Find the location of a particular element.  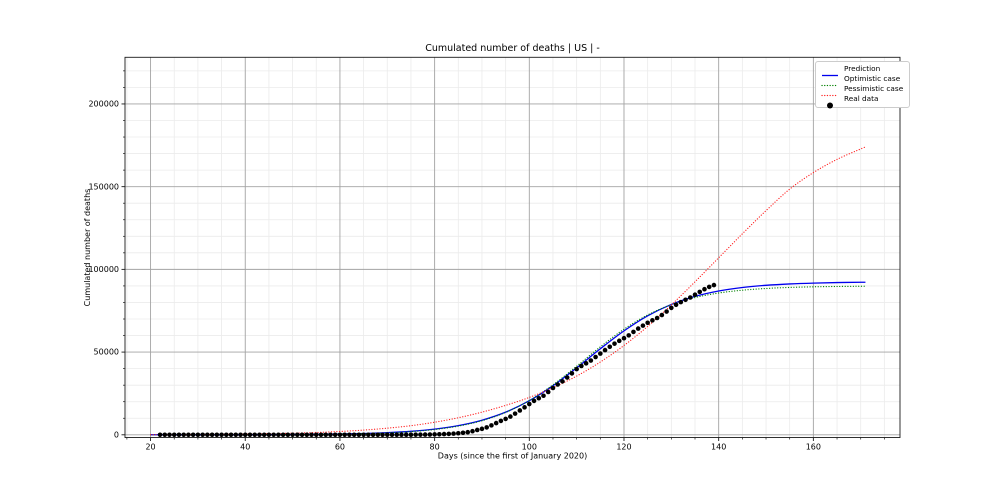

legend-item-optimistic-case: Optimistic case is located at coordinates (862, 80).